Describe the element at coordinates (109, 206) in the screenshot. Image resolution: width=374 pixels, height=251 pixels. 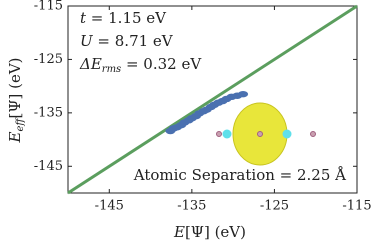
I see `x-tick-label: -145` at that location.